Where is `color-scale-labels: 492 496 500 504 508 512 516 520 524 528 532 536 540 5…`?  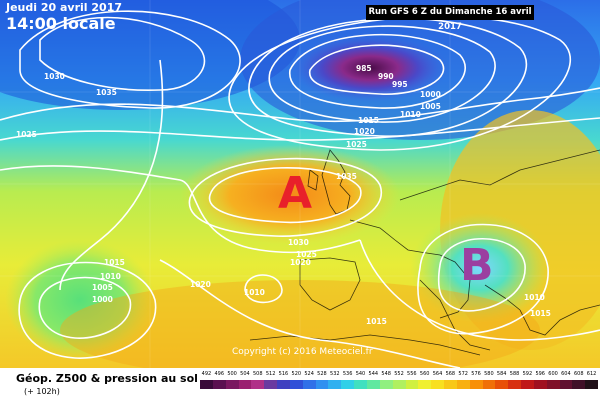
color-scale-labels: 492 496 500 504 508 512 516 520 524 528 532 536 540 5… is located at coordinates (399, 375).